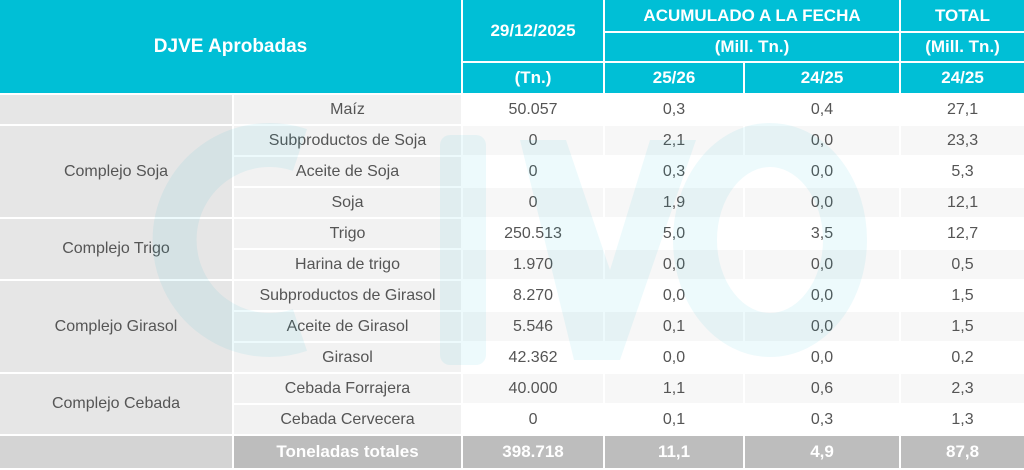  Describe the element at coordinates (675, 141) in the screenshot. I see `accum-2526-cell: 2,1` at that location.